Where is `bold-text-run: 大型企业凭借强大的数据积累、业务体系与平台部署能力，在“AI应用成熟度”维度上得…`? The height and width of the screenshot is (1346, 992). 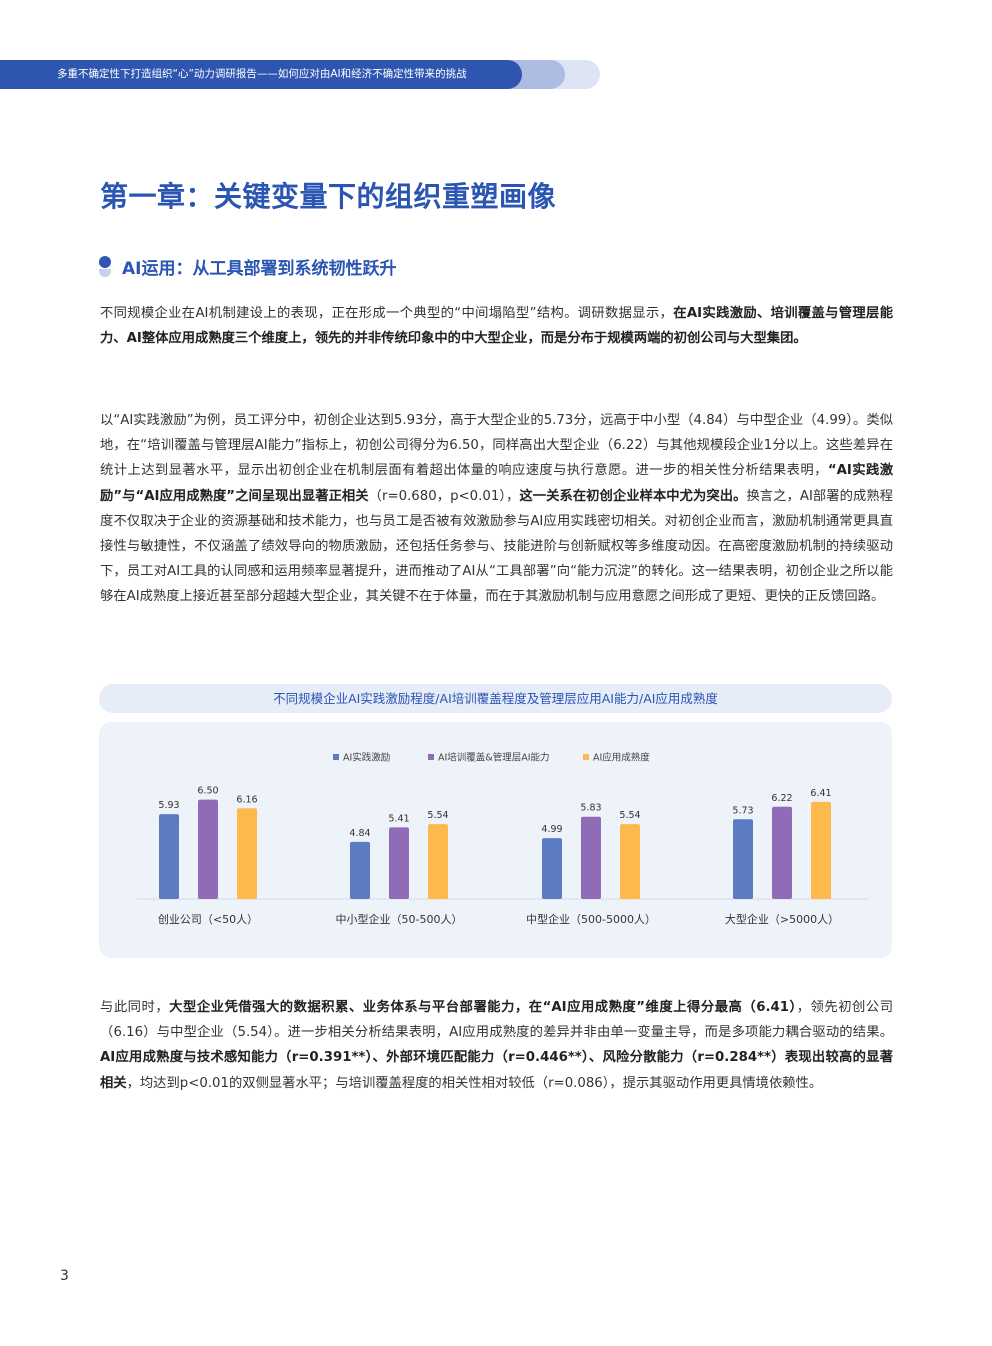 bold-text-run: 大型企业凭借强大的数据积累、业务体系与平台部署能力，在“AI应用成熟度”维度上得… is located at coordinates (483, 1007).